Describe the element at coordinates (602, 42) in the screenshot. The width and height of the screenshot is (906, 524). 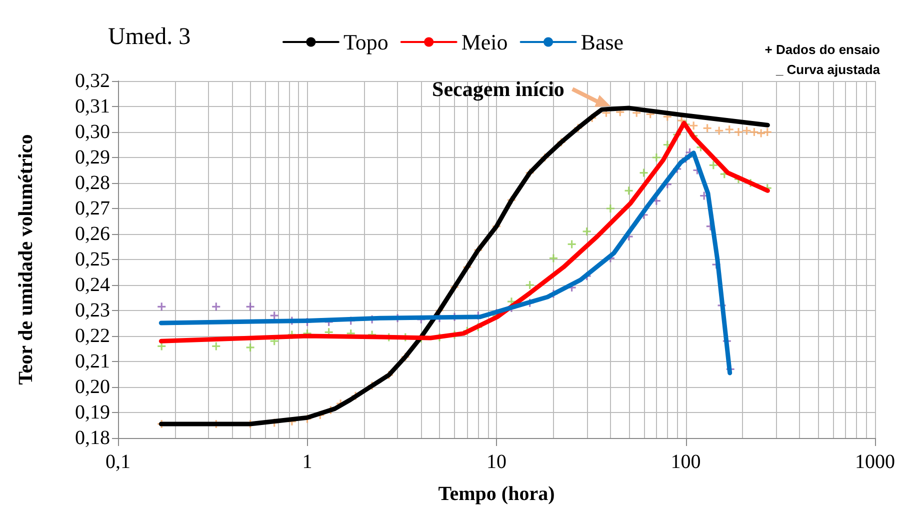
I see `legend-label: Base` at that location.